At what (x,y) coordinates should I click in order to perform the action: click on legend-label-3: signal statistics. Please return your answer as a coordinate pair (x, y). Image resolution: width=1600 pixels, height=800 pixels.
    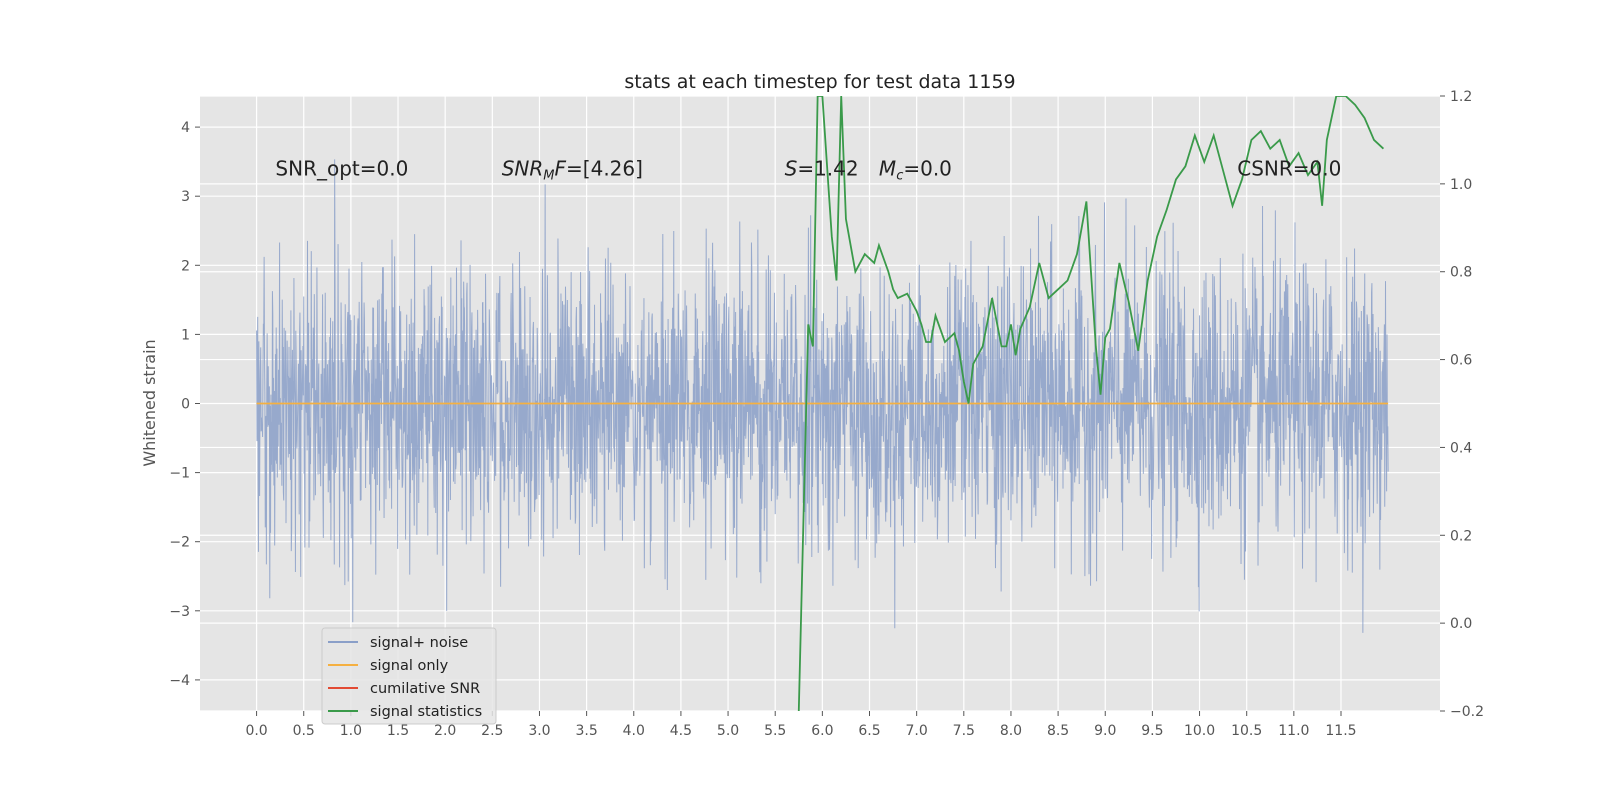
    Looking at the image, I should click on (426, 712).